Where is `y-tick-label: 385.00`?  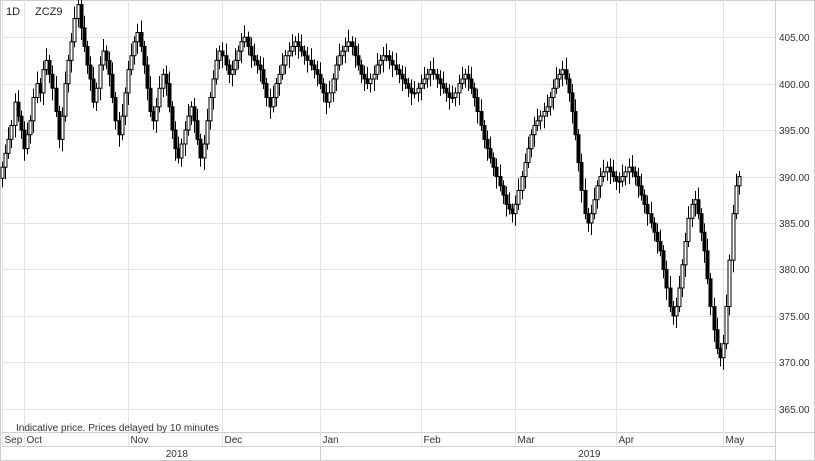
y-tick-label: 385.00 is located at coordinates (794, 224).